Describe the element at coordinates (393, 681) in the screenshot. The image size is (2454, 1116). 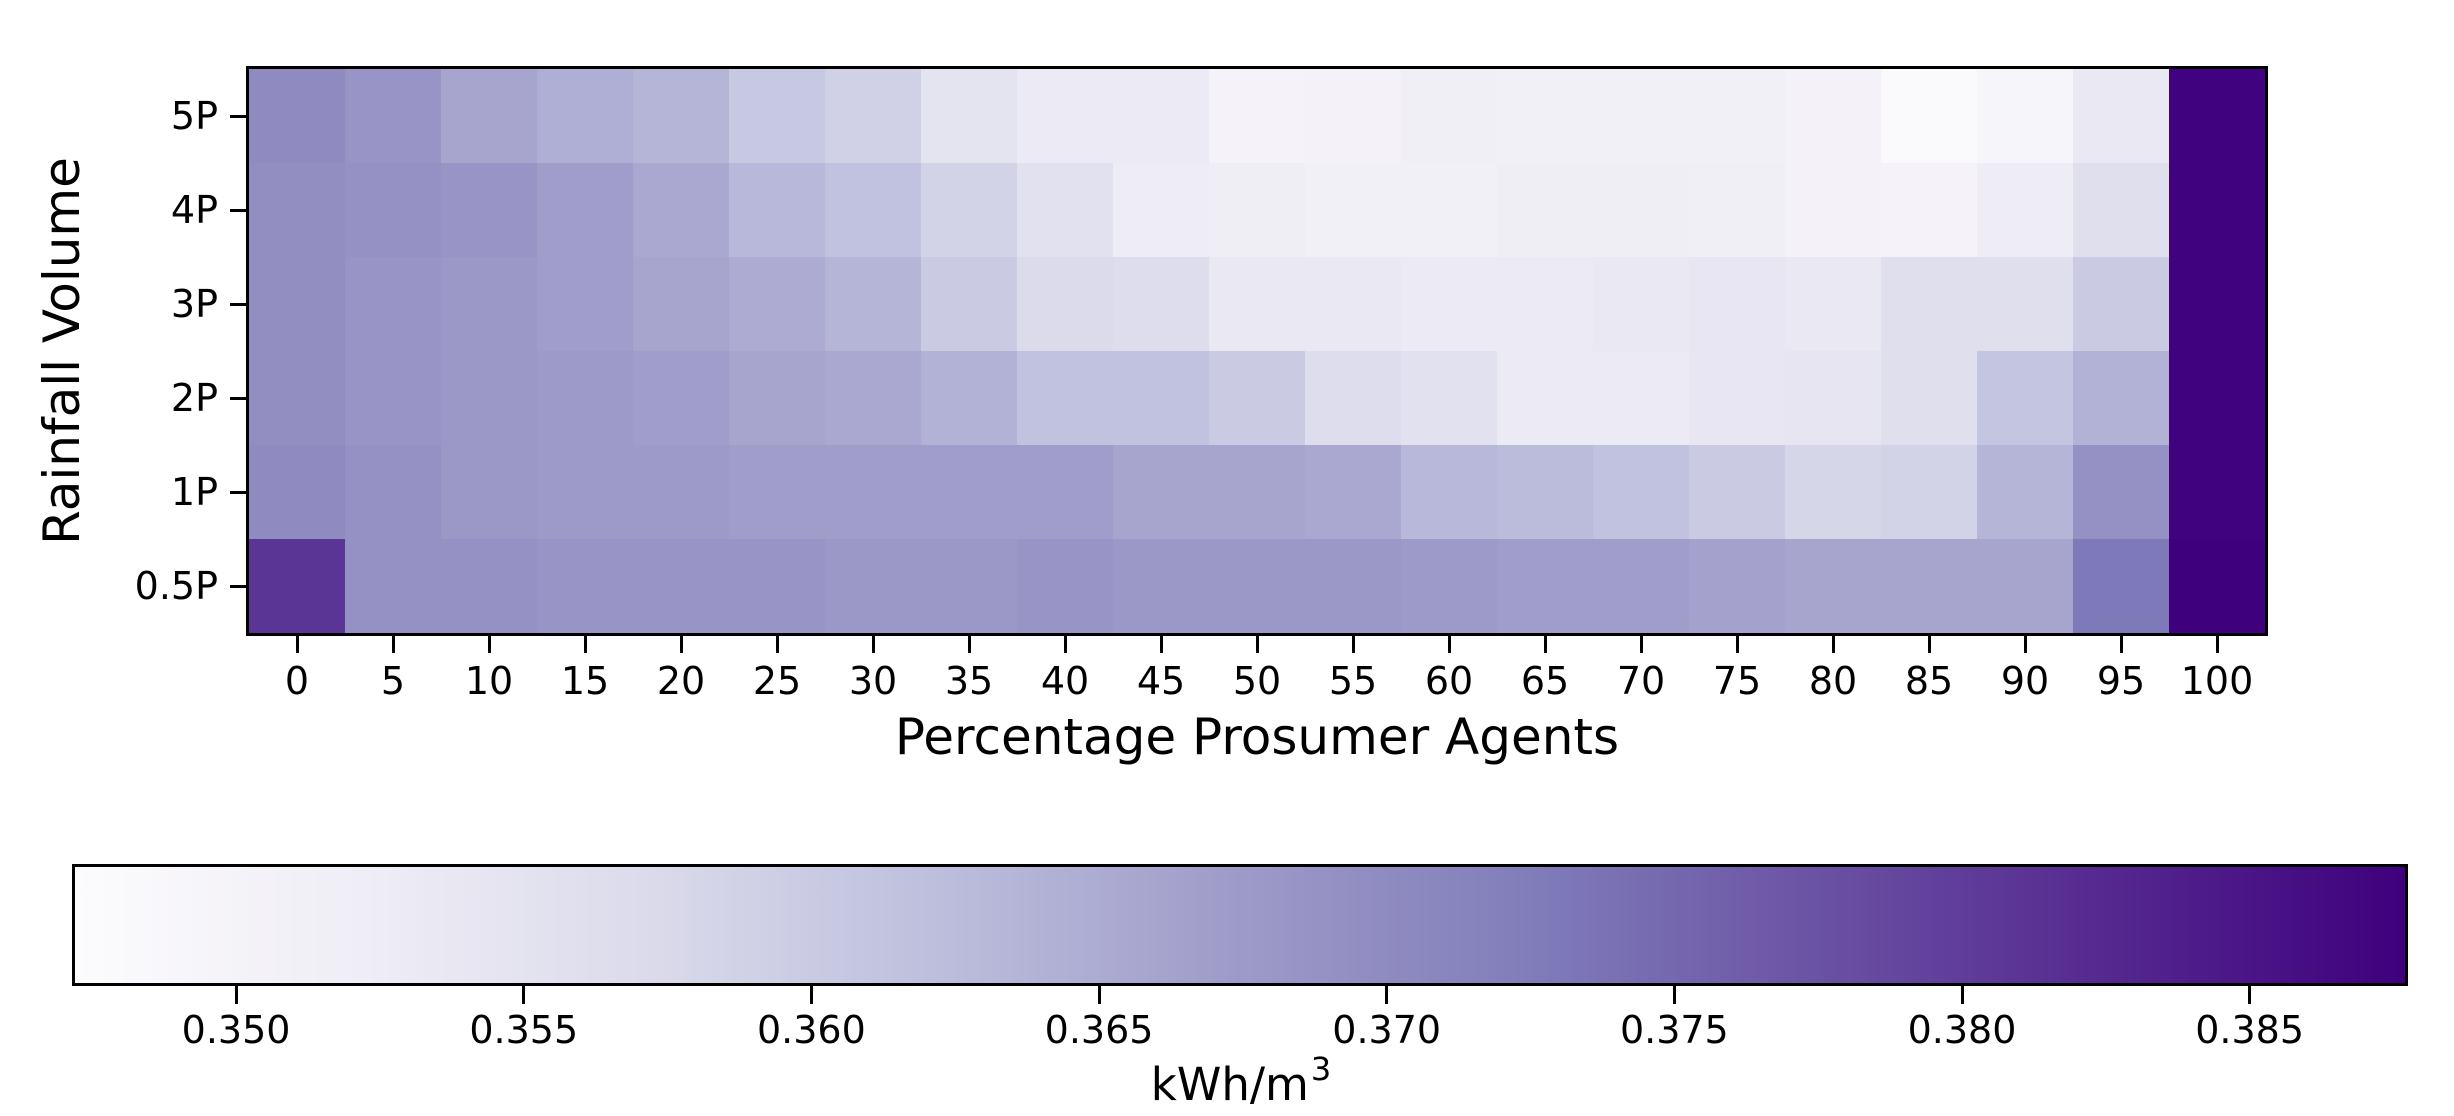
I see `x-tick-label: 5` at that location.